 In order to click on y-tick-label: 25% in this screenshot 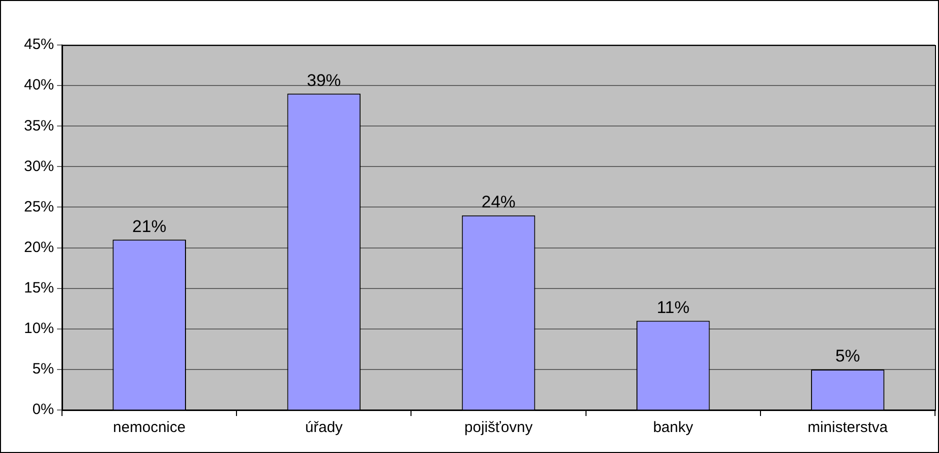, I will do `click(39, 207)`.